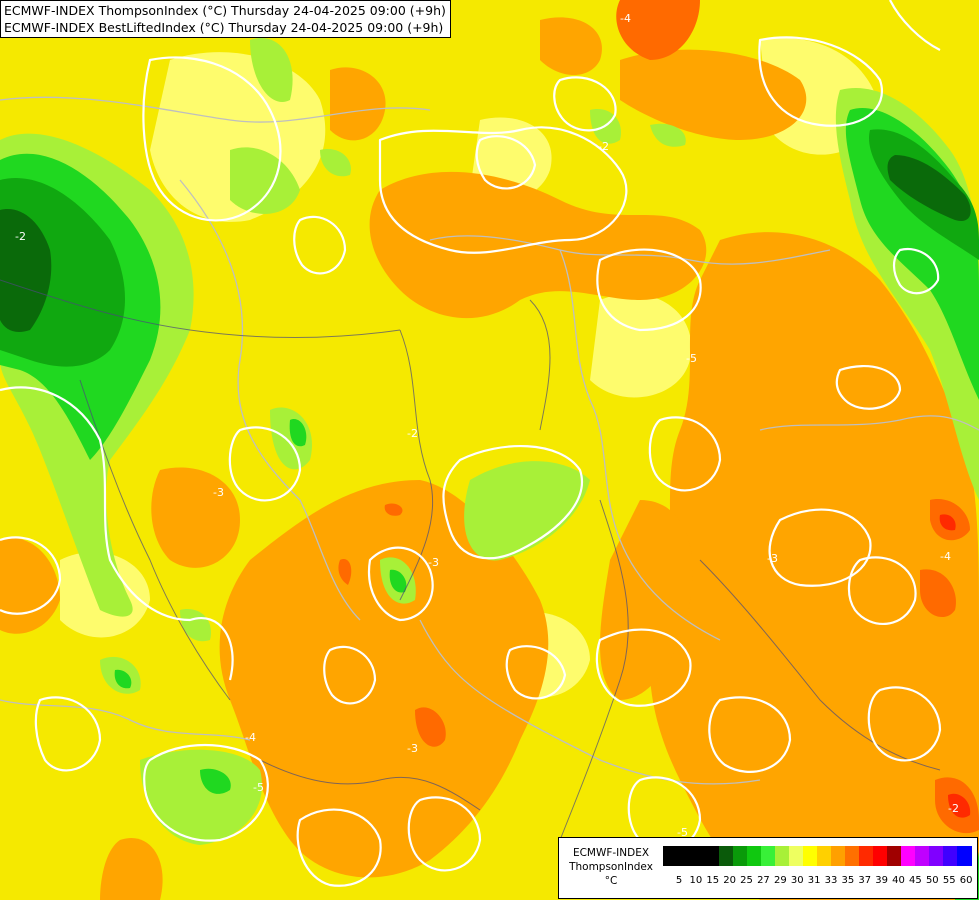  What do you see at coordinates (831, 880) in the screenshot?
I see `legend-label: 33` at bounding box center [831, 880].